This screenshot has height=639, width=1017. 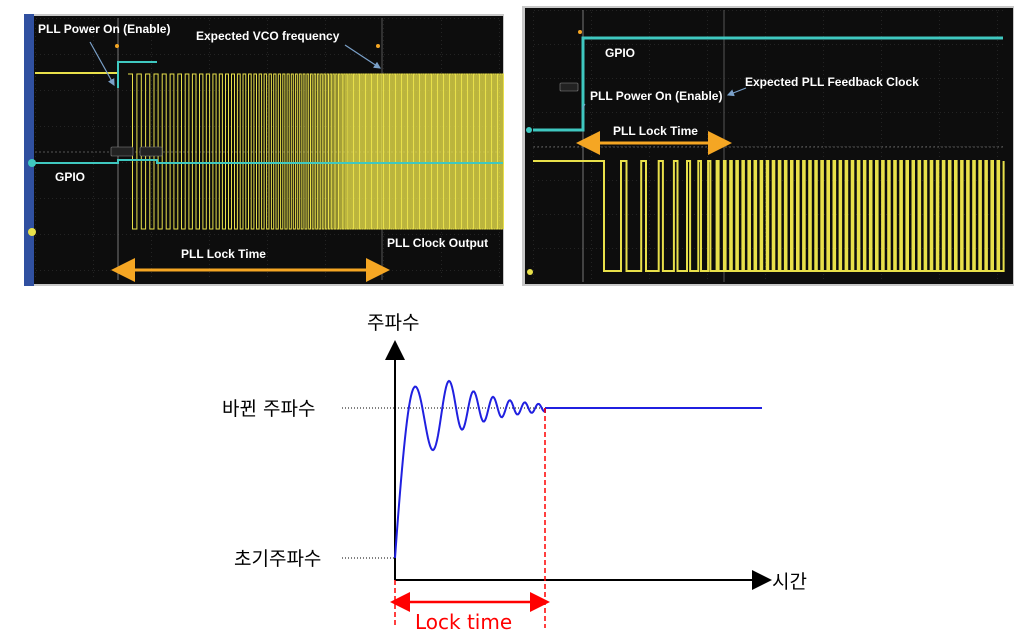 I want to click on left-pll-lock-time-label: PLL Lock Time, so click(x=223, y=254).